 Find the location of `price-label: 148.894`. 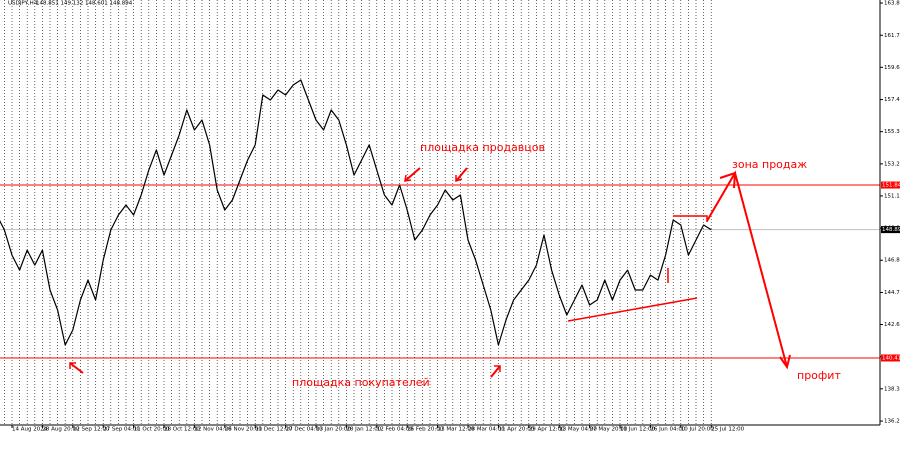

price-label: 148.894 is located at coordinates (891, 230).